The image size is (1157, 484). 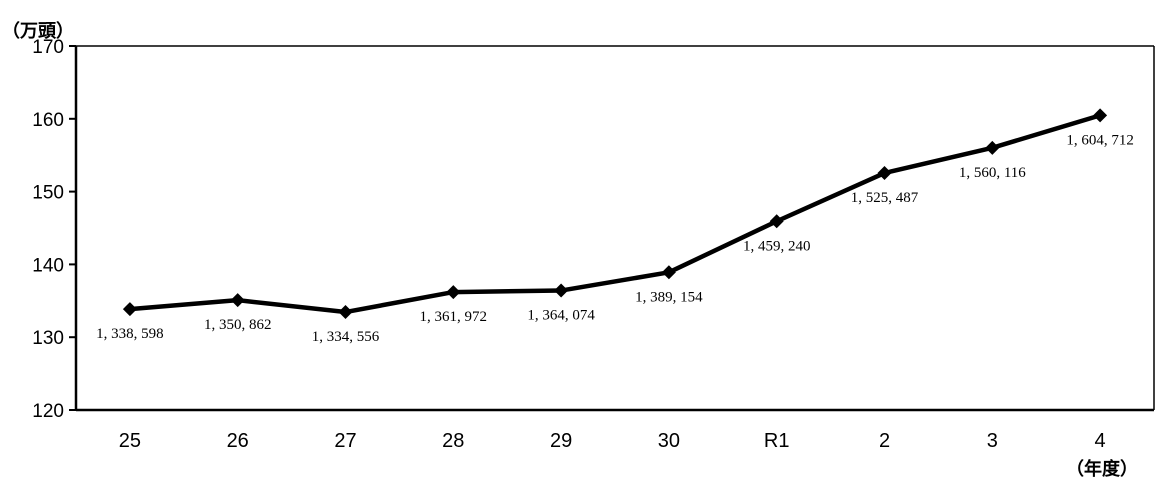 What do you see at coordinates (48, 411) in the screenshot?
I see `y-tick-label: 120` at bounding box center [48, 411].